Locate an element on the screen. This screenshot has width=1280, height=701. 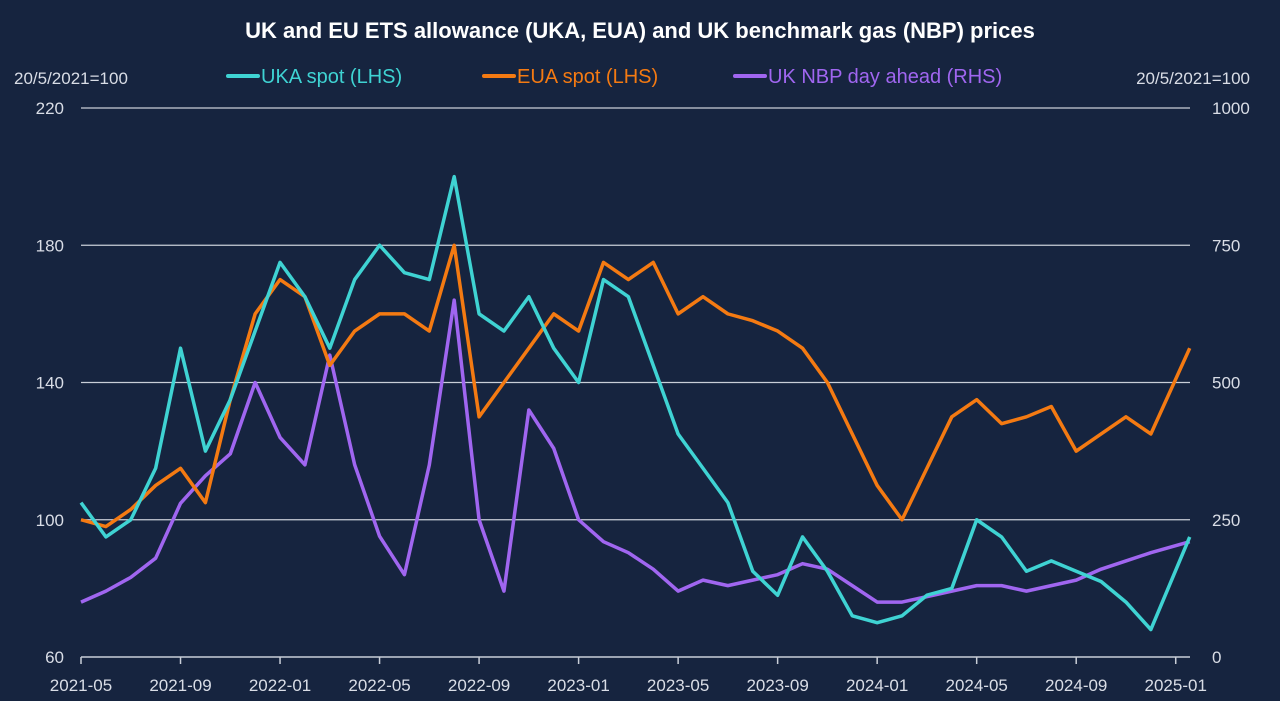
x-tick-label: 2022-09 is located at coordinates (479, 685).